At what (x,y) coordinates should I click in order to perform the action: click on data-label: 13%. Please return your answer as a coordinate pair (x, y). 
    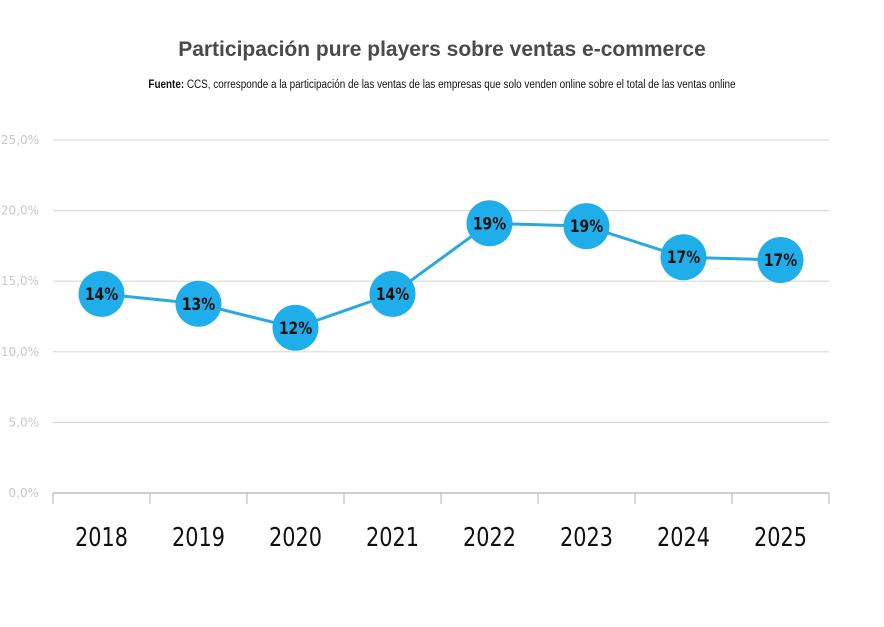
    Looking at the image, I should click on (199, 304).